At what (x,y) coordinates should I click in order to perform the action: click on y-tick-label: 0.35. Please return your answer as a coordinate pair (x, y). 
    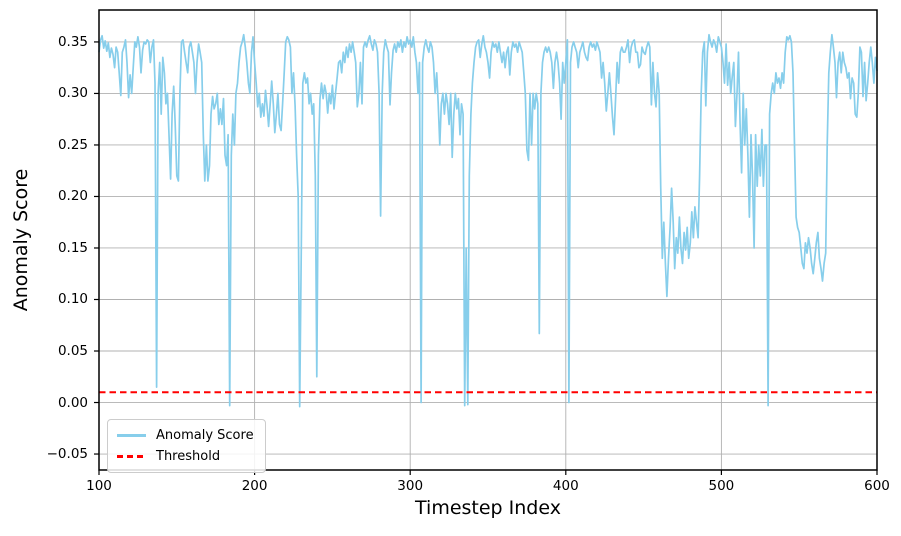
    Looking at the image, I should click on (72, 41).